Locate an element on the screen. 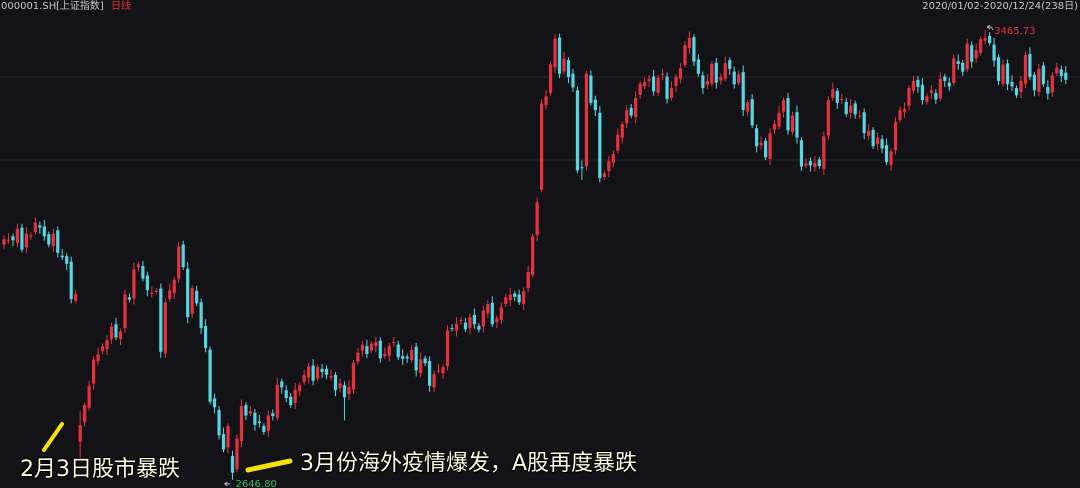 The image size is (1080, 488). min-label: 2646.80 is located at coordinates (255, 483).